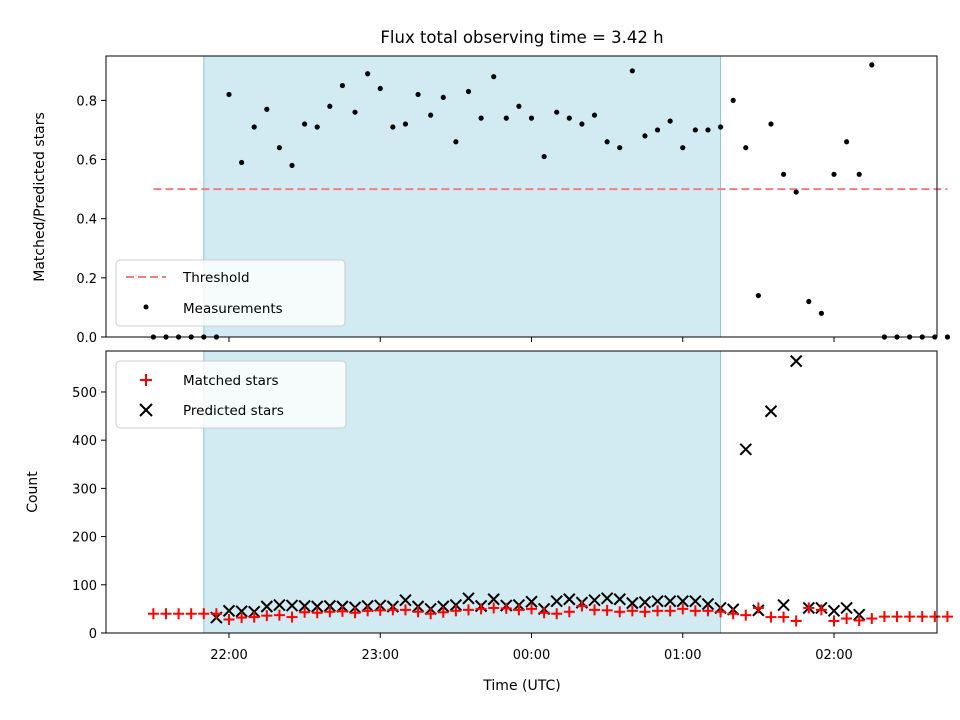  Describe the element at coordinates (86, 338) in the screenshot. I see `y-tick-label: 0.0` at that location.